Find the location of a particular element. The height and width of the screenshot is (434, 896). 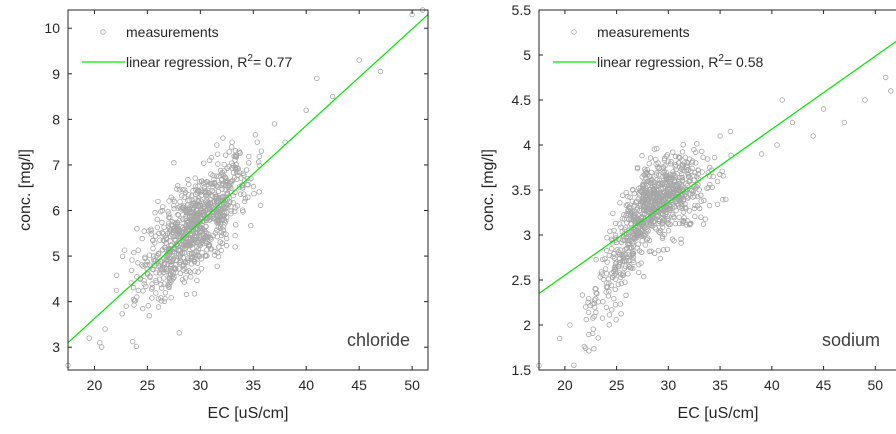

x-tick-label: 30 is located at coordinates (669, 385).